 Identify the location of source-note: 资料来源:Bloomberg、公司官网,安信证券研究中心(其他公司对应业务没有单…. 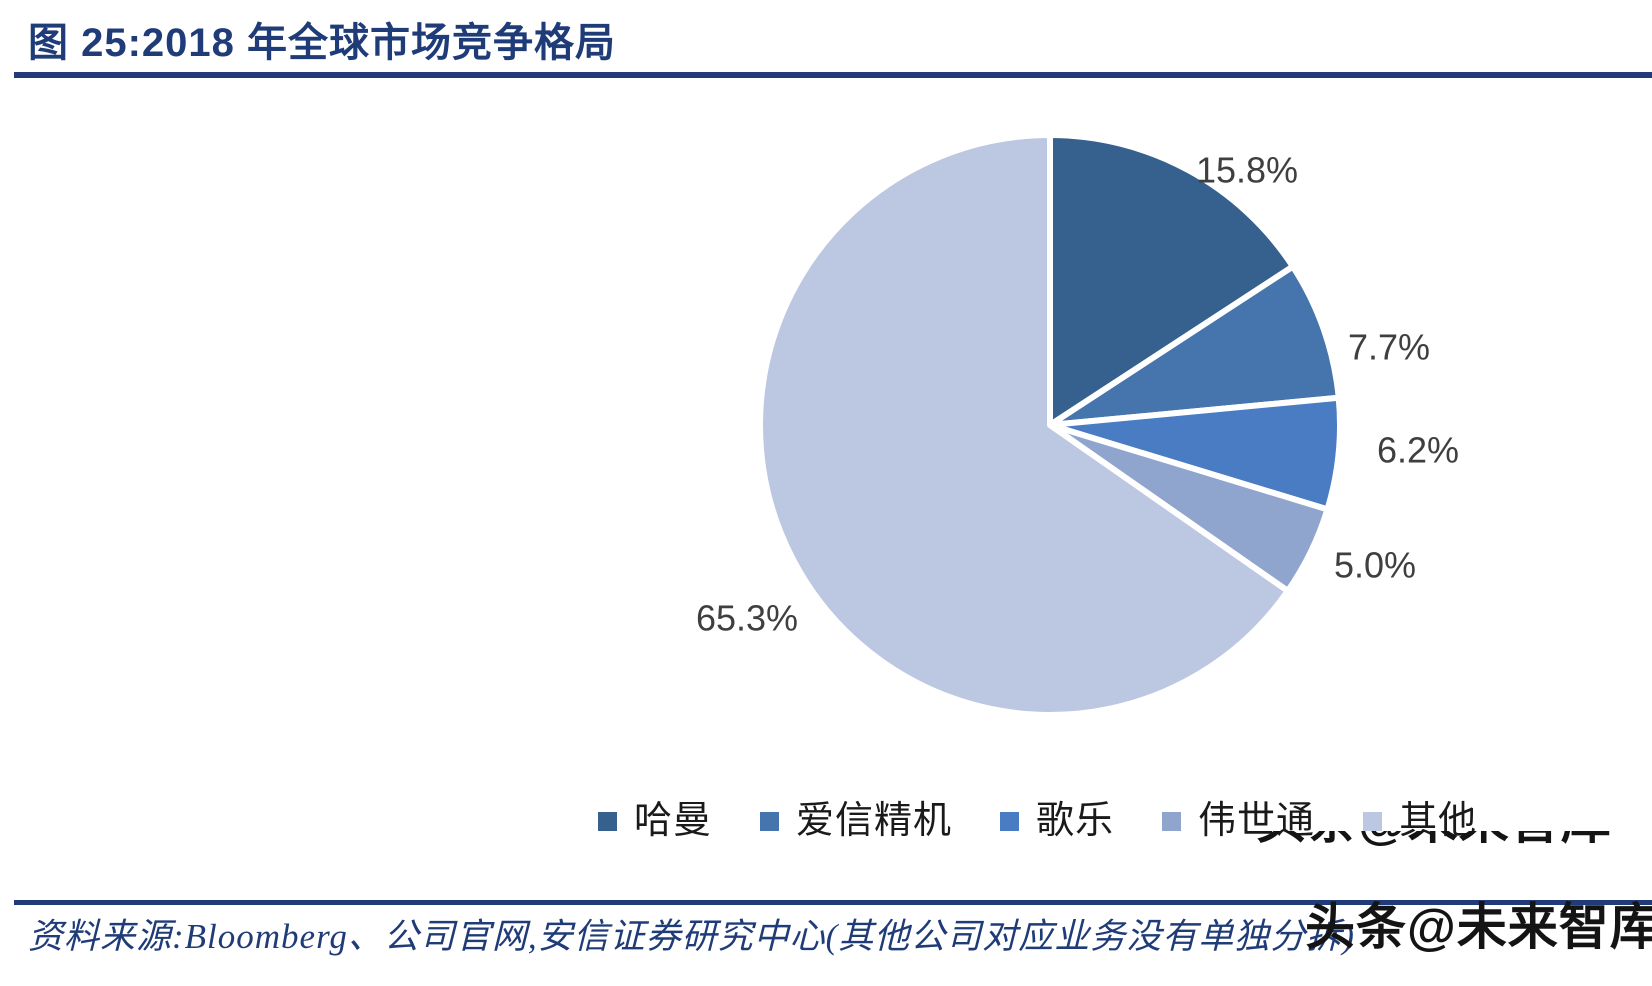
(691, 936).